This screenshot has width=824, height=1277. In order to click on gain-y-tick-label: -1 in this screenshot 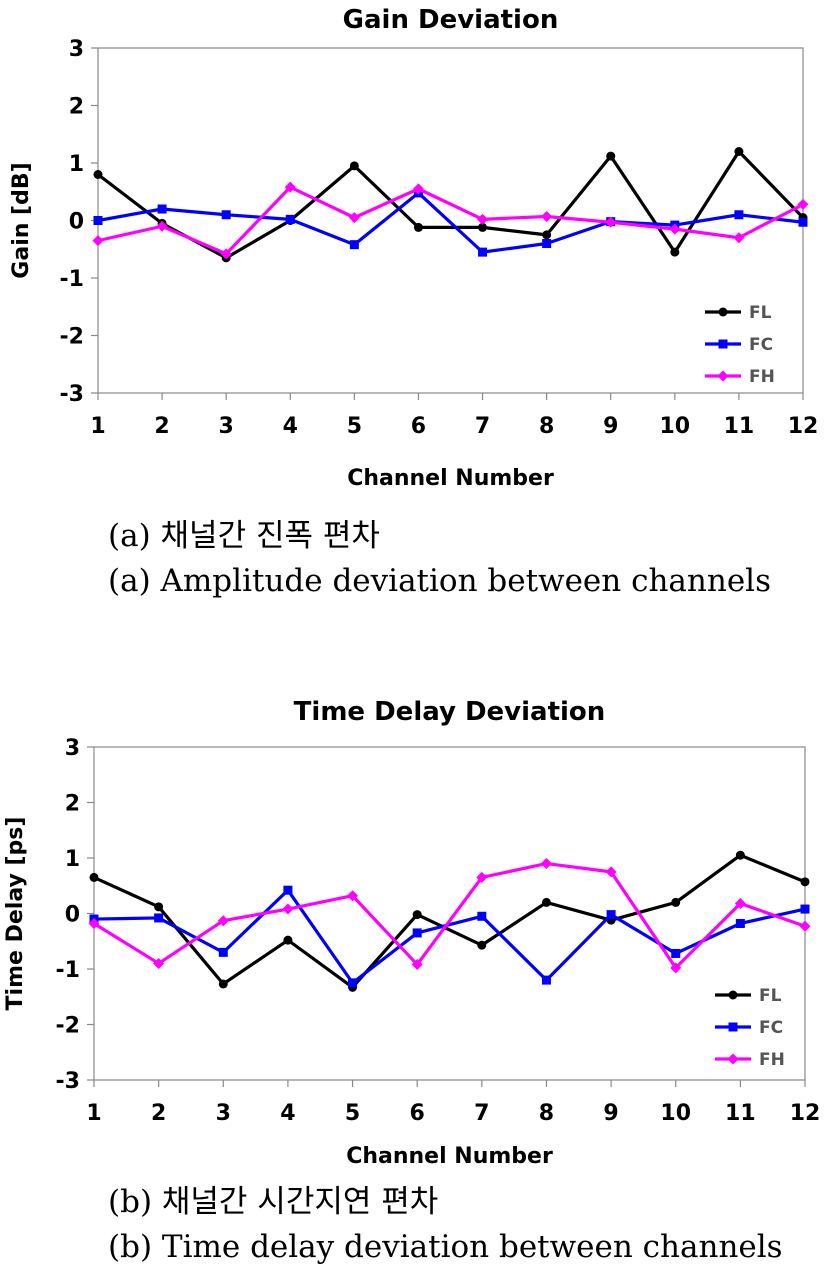, I will do `click(72, 279)`.